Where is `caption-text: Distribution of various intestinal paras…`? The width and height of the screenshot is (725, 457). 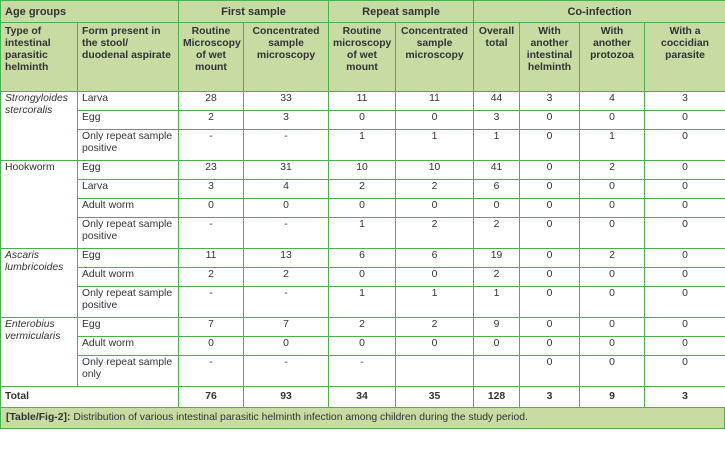
caption-text: Distribution of various intestinal paras… is located at coordinates (299, 417).